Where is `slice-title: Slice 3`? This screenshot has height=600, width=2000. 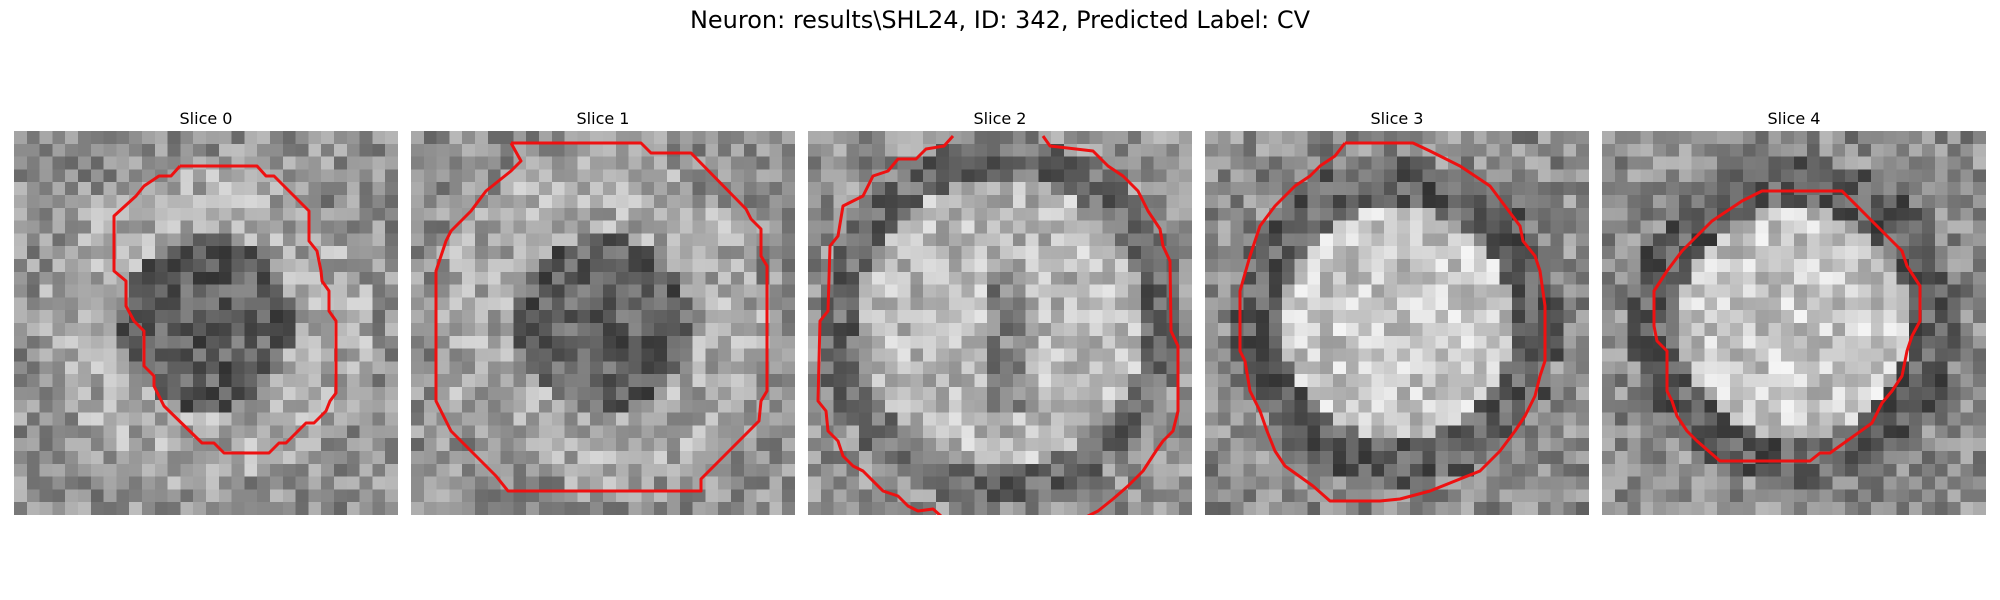 slice-title: Slice 3 is located at coordinates (1397, 118).